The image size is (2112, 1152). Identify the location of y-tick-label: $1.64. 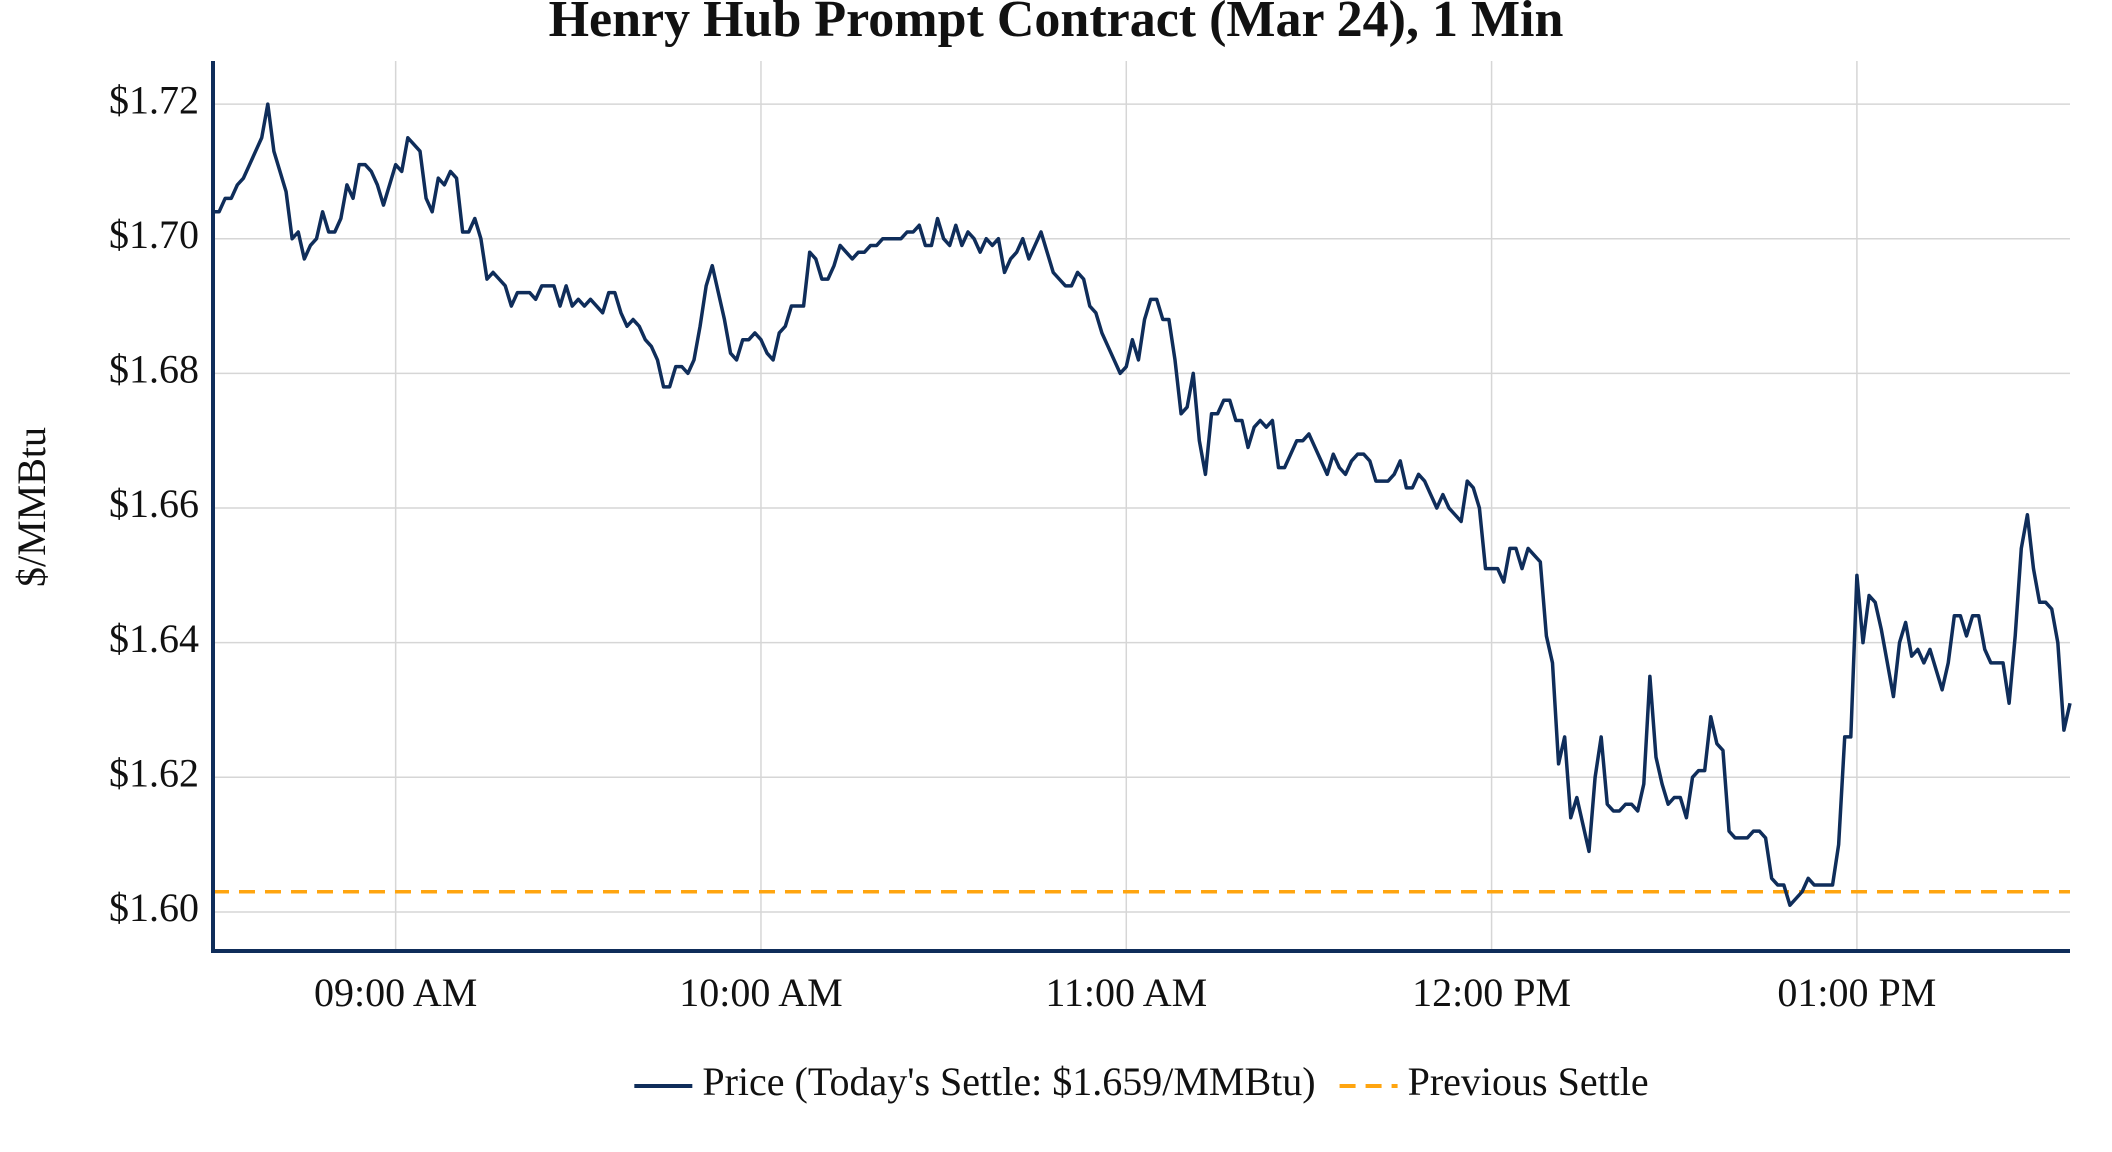
(154, 638).